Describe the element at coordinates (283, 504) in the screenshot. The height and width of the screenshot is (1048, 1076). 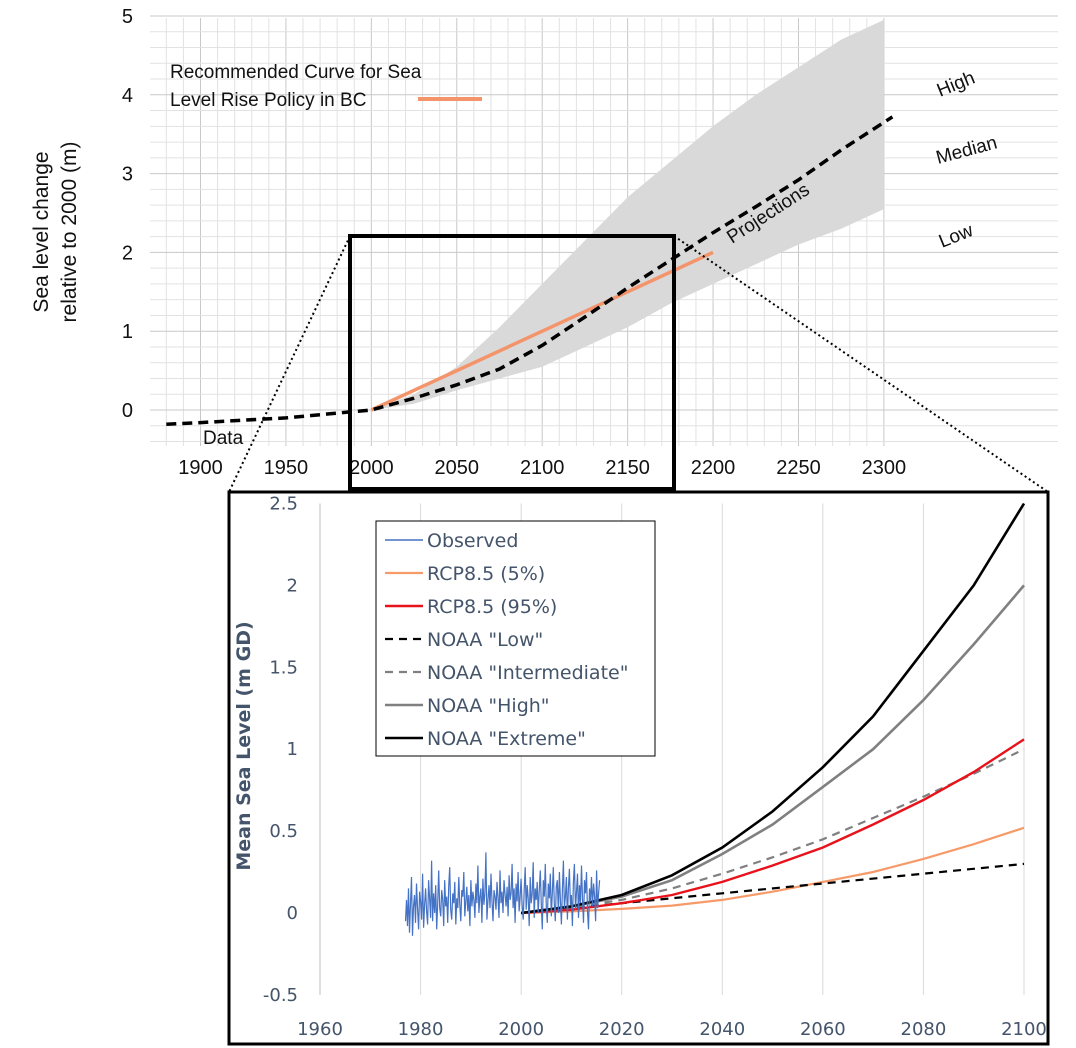
I see `bottom-y-tick-label: 2.5` at that location.